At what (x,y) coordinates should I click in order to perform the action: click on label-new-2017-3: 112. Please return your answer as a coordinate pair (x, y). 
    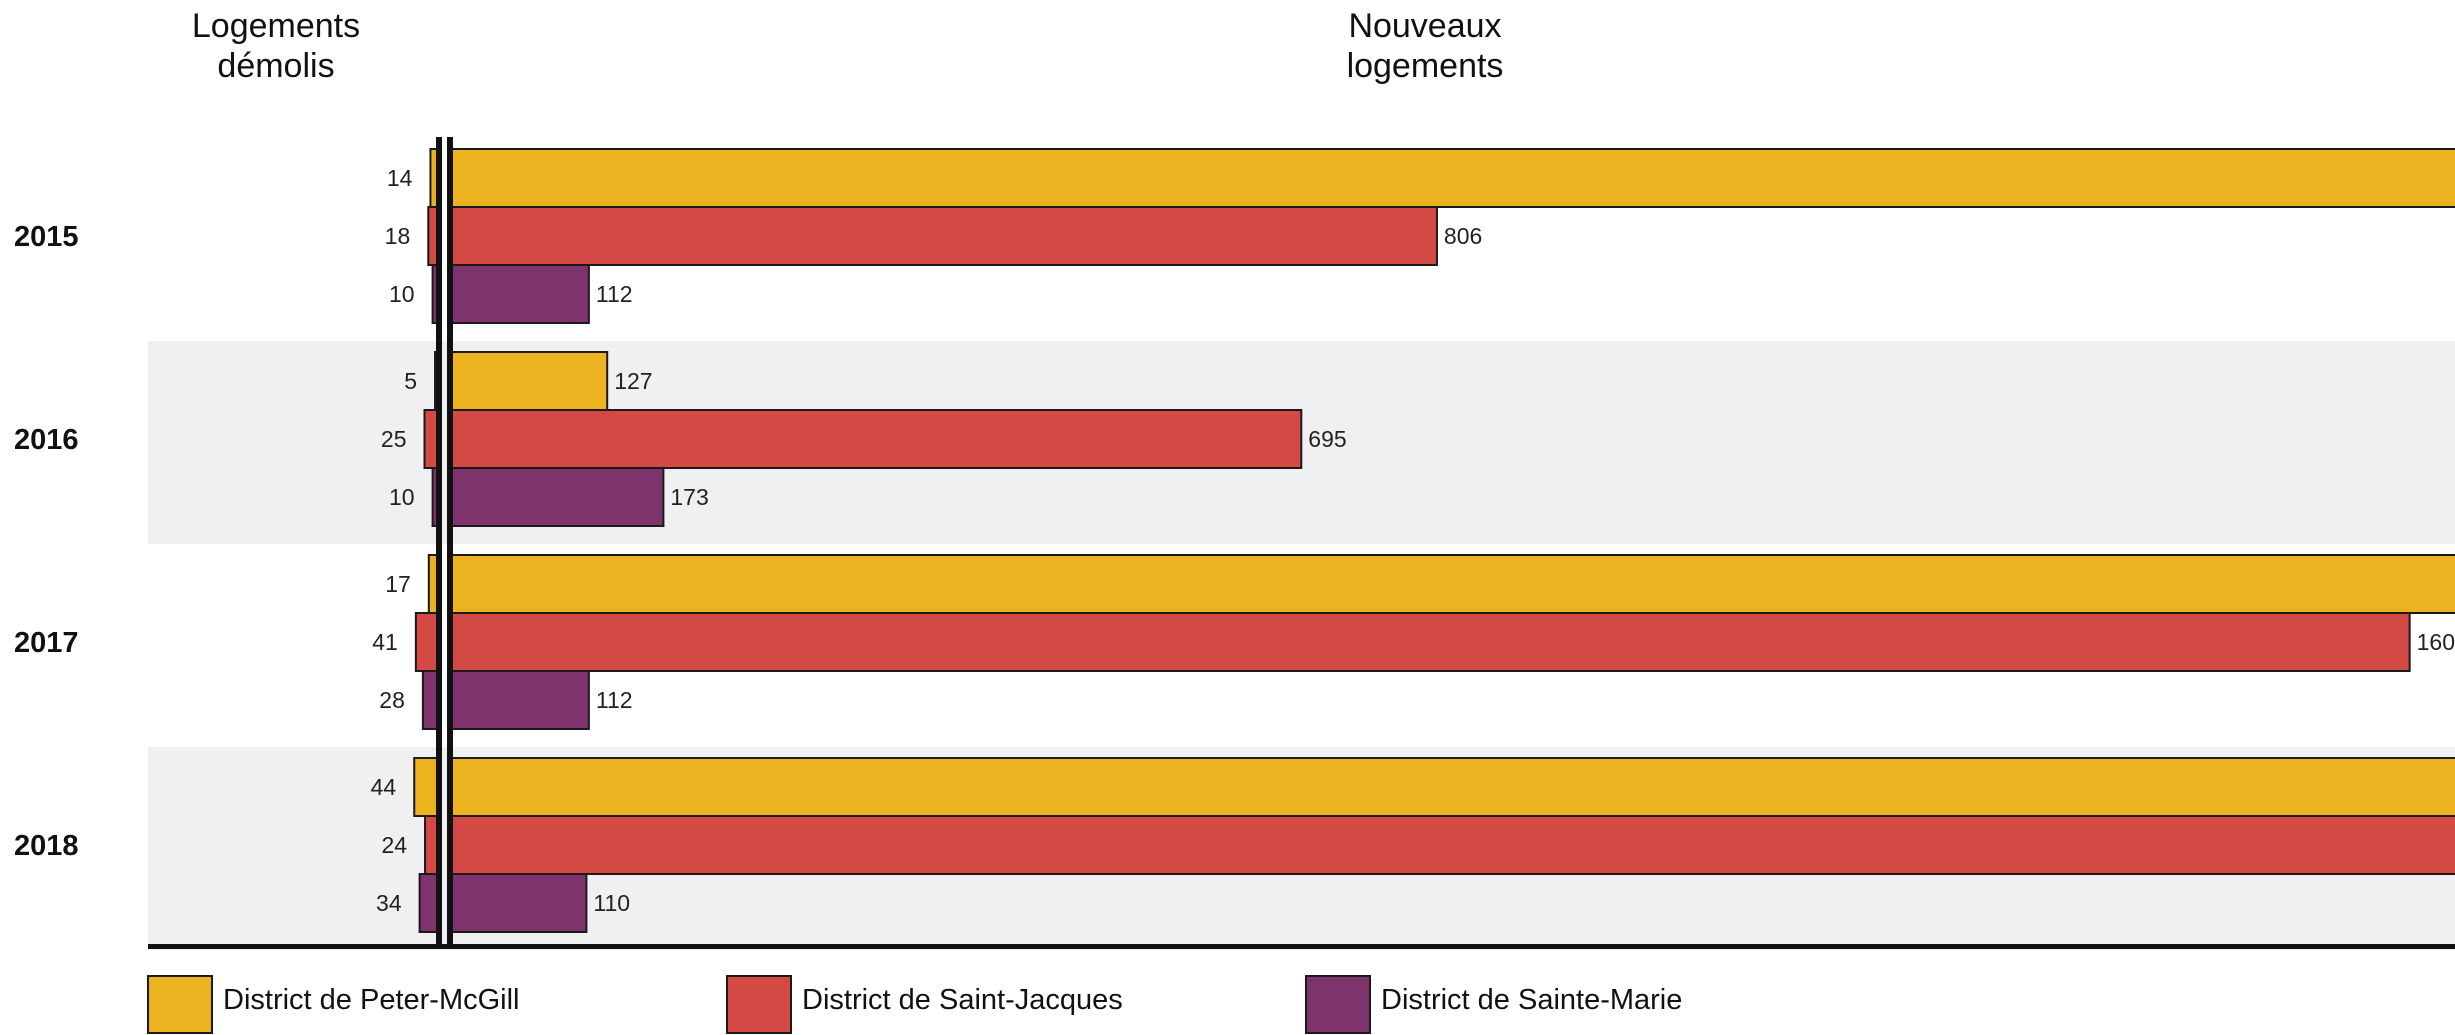
    Looking at the image, I should click on (614, 700).